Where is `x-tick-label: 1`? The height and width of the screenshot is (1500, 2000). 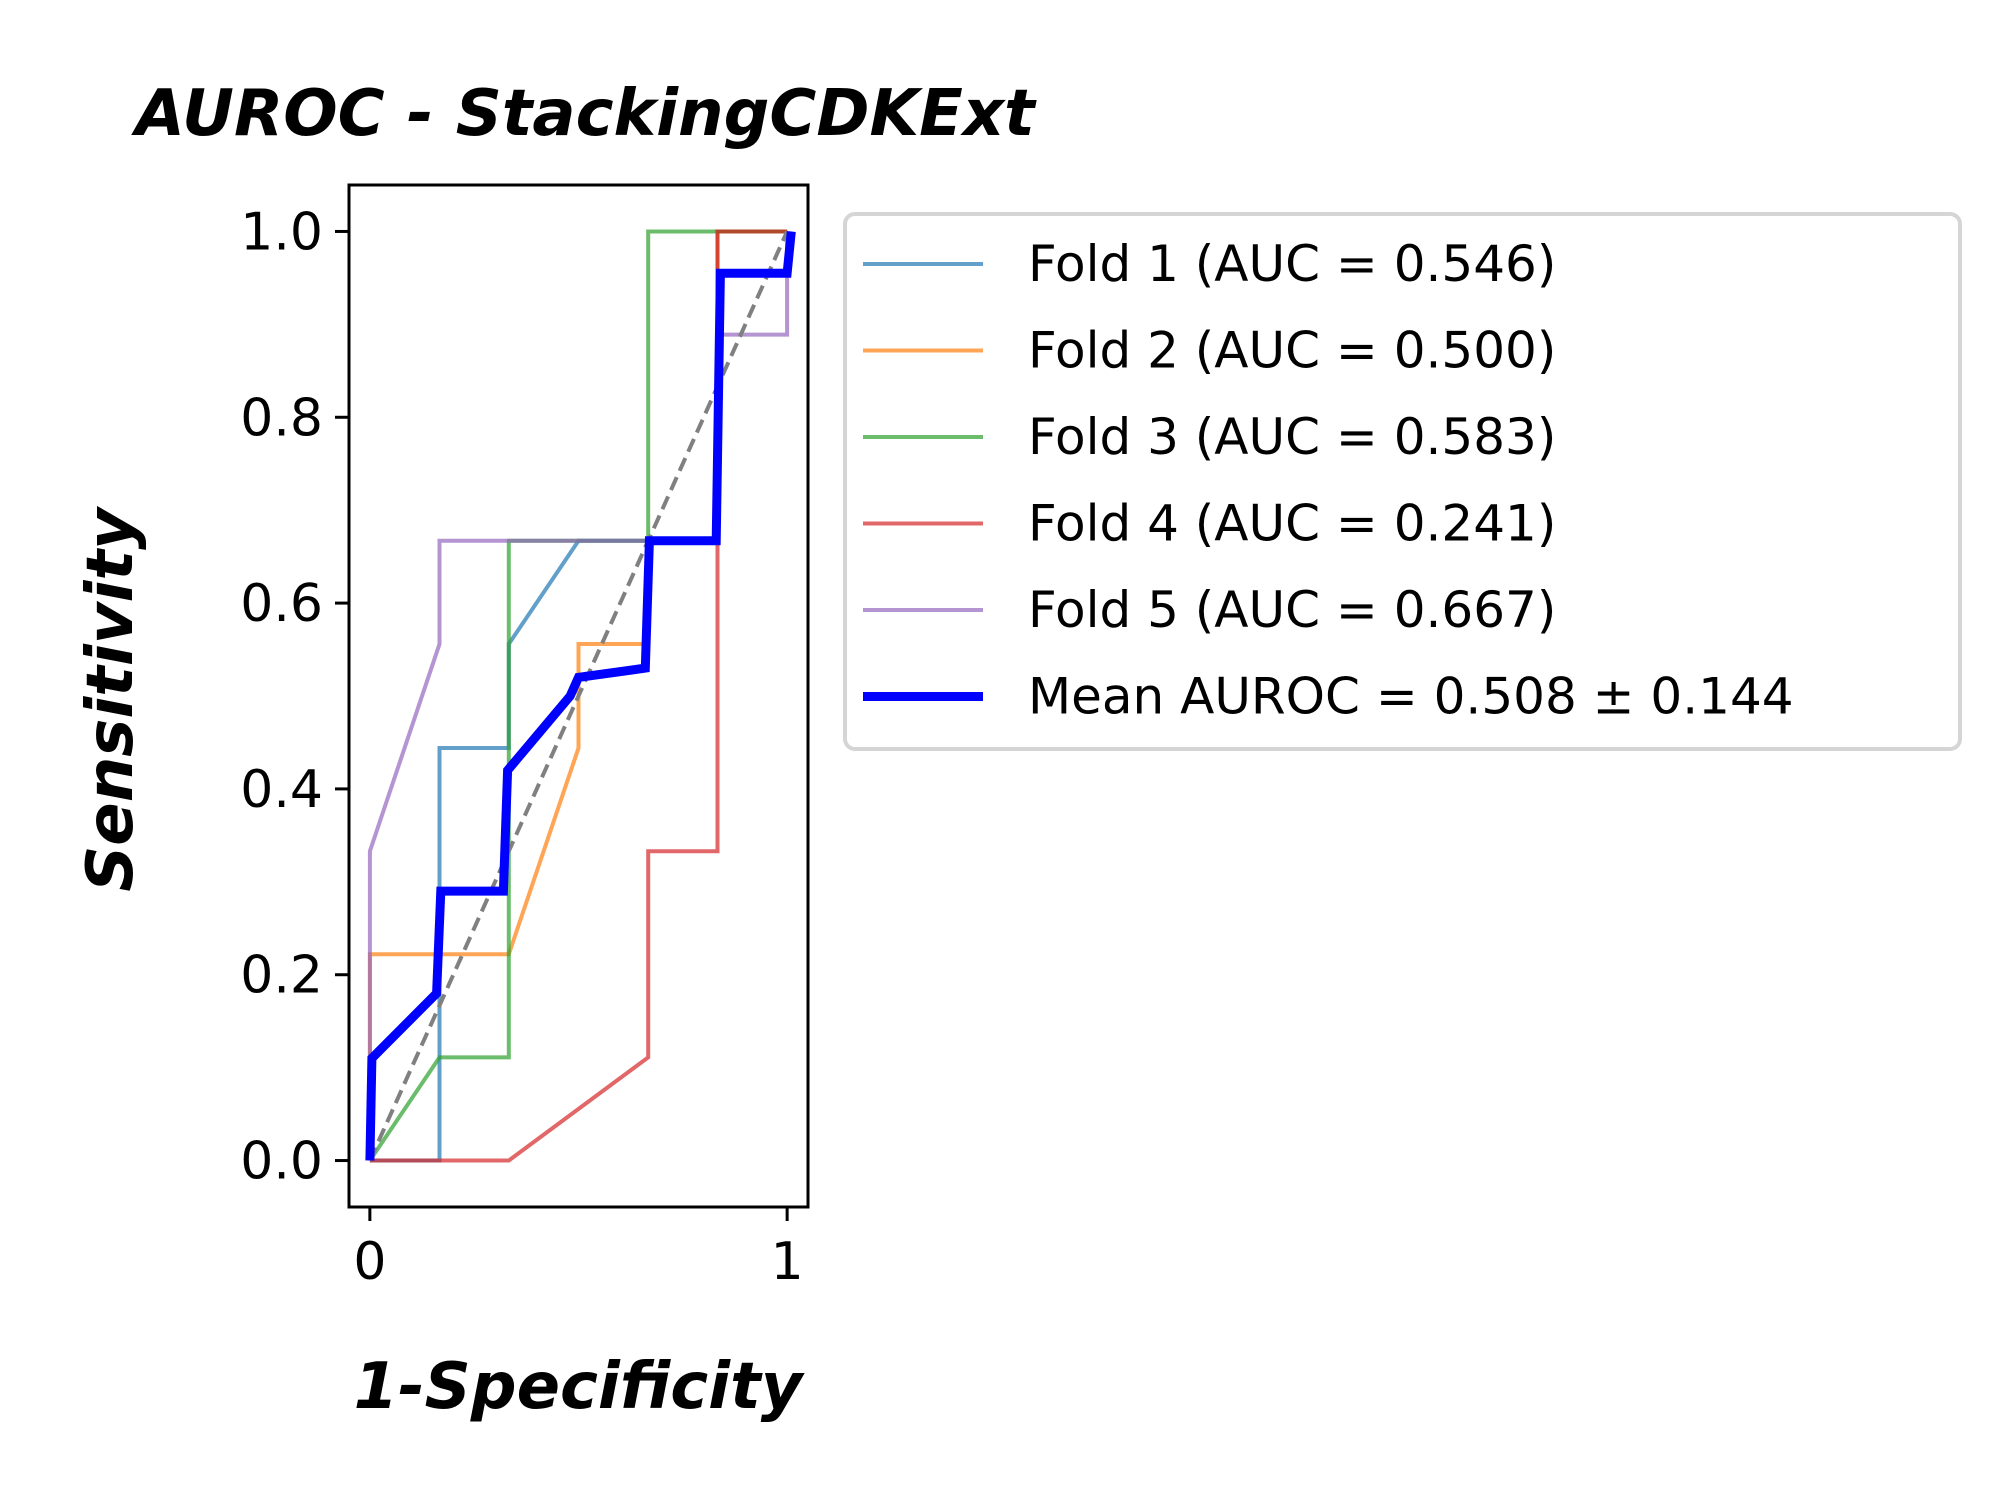 x-tick-label: 1 is located at coordinates (787, 1262).